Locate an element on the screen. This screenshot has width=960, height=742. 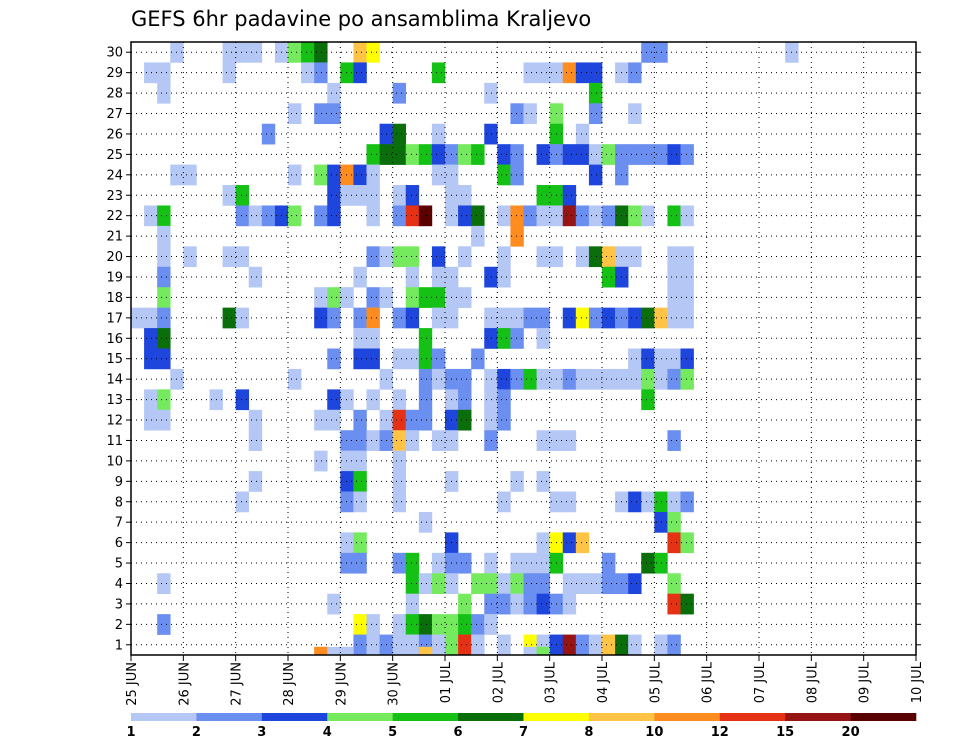
colorbar-label: 8 is located at coordinates (588, 732).